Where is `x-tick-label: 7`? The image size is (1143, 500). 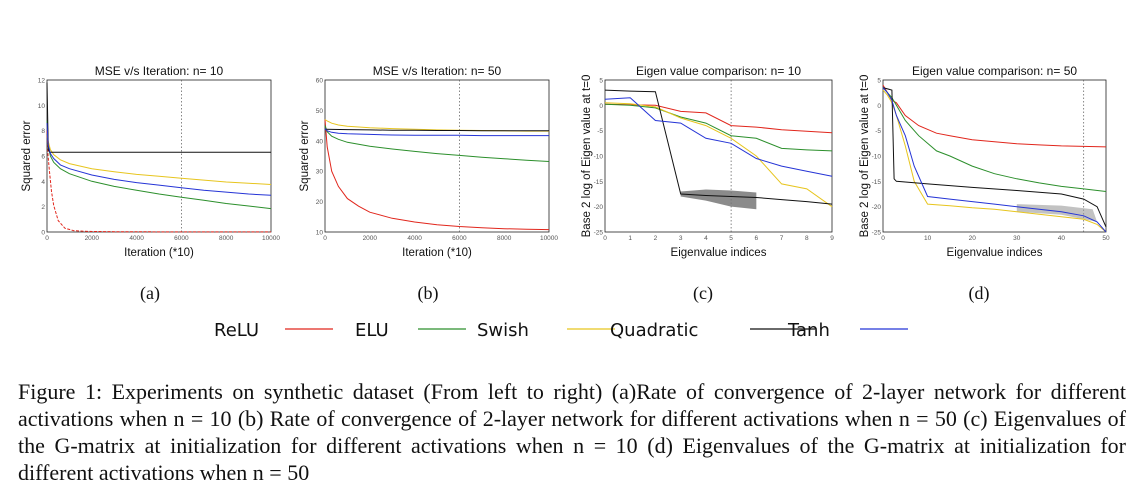 x-tick-label: 7 is located at coordinates (782, 238).